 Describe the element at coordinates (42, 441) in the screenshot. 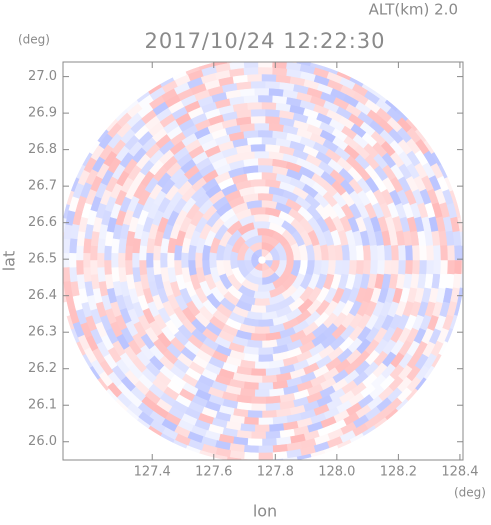

I see `y-tick-label: 26.0` at that location.